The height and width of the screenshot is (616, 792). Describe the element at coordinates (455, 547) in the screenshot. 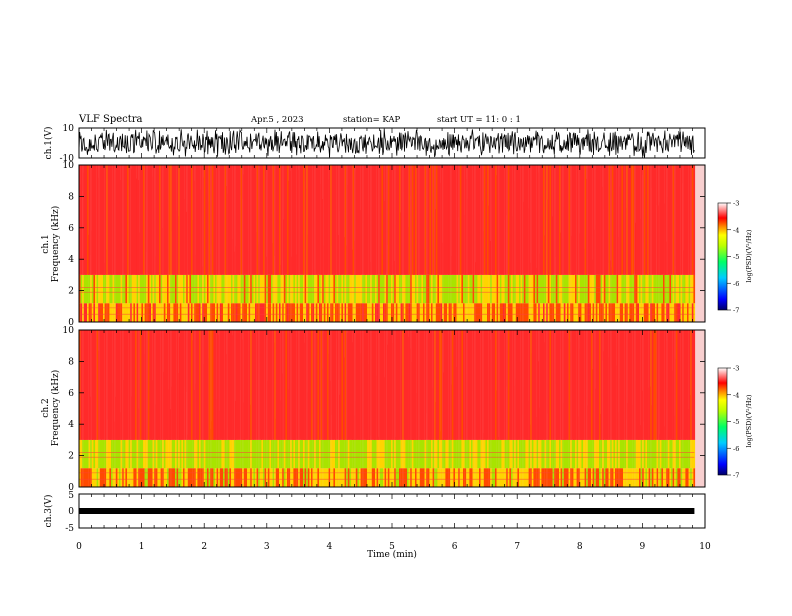

I see `time-tick-label: 6` at that location.